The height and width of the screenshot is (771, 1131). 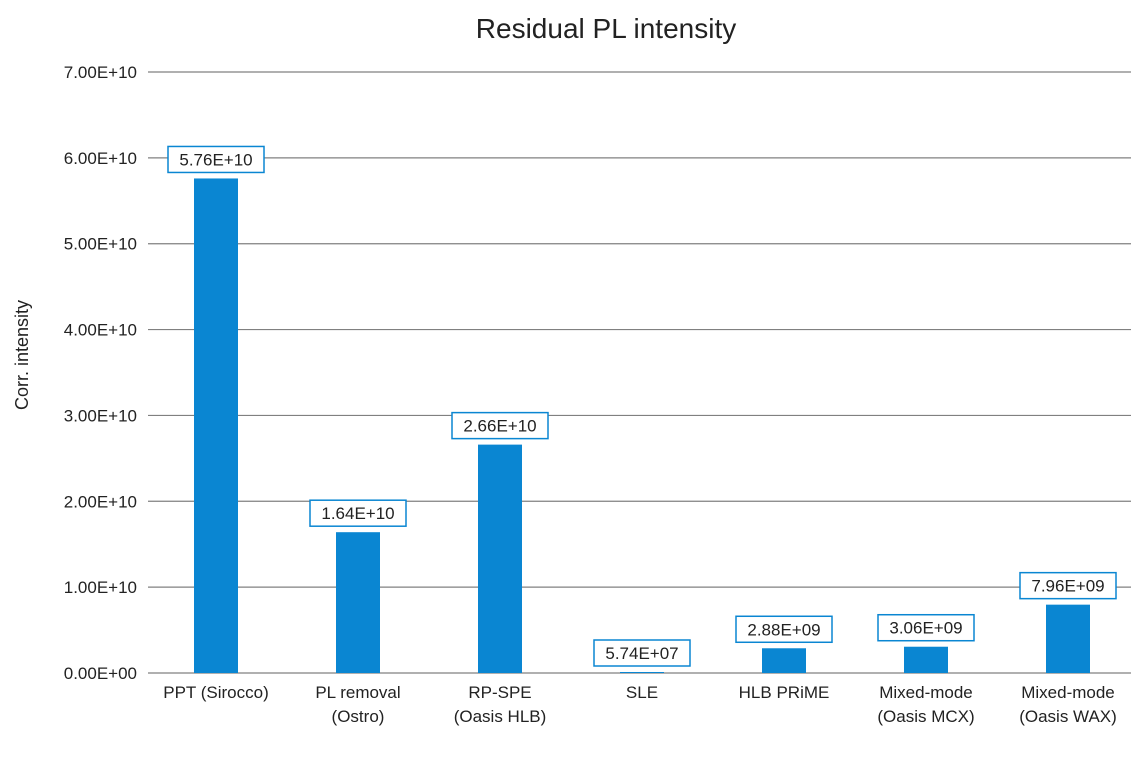 What do you see at coordinates (500, 704) in the screenshot?
I see `x-tick-label: RP-SPE (Oasis HLB)` at bounding box center [500, 704].